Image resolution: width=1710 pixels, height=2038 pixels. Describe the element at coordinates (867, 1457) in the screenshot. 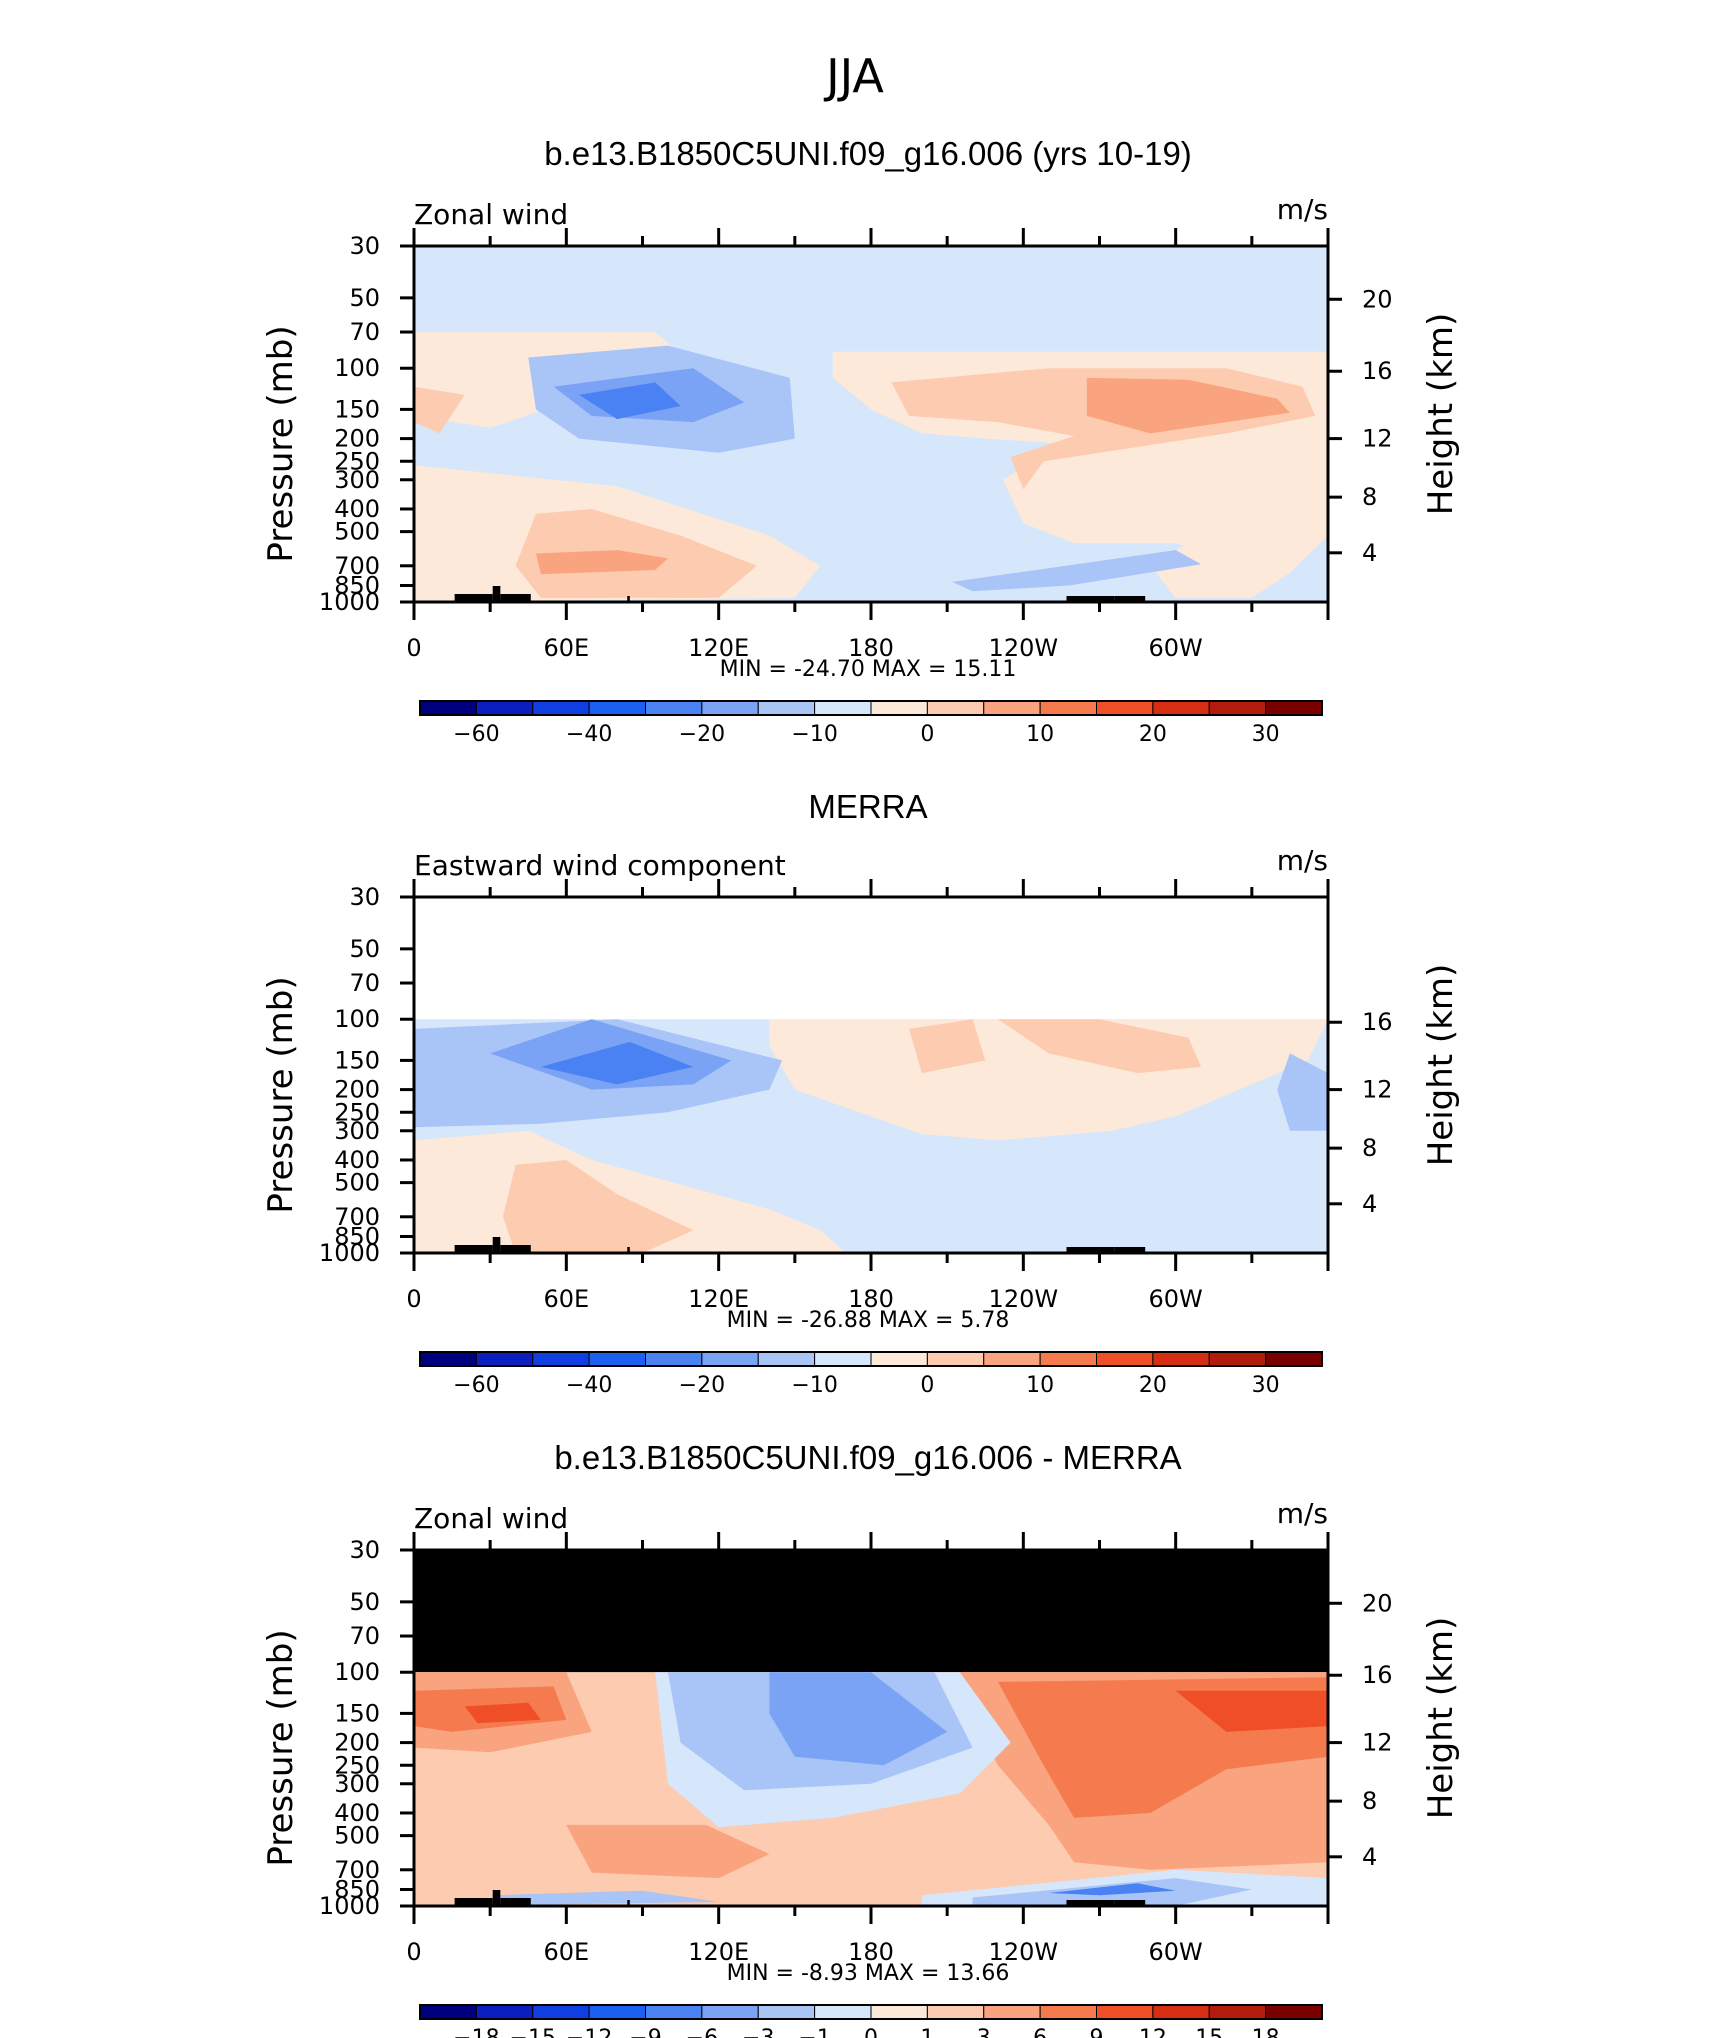

I see `panel-title: b.e13.B1850C5UNI.f09_g16.006 - MERRA` at that location.